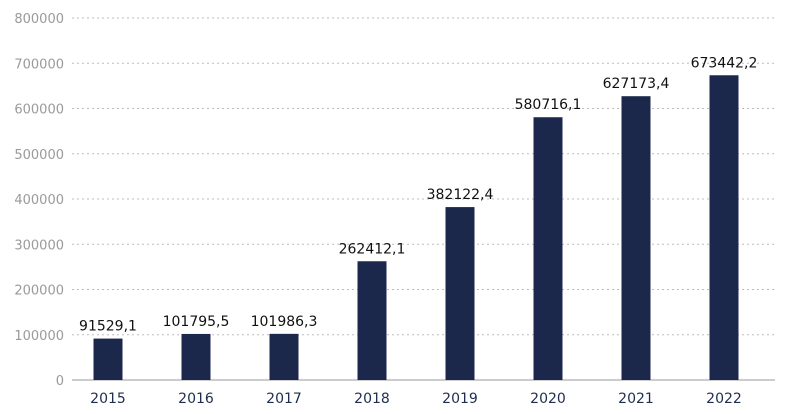 The width and height of the screenshot is (800, 414). What do you see at coordinates (39, 336) in the screenshot?
I see `y-tick-label: 100000` at bounding box center [39, 336].